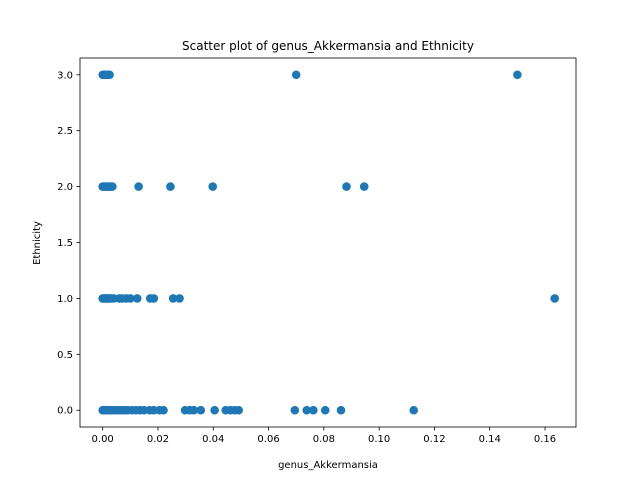 The width and height of the screenshot is (640, 480). Describe the element at coordinates (545, 439) in the screenshot. I see `x-tick-label: 0.16` at that location.